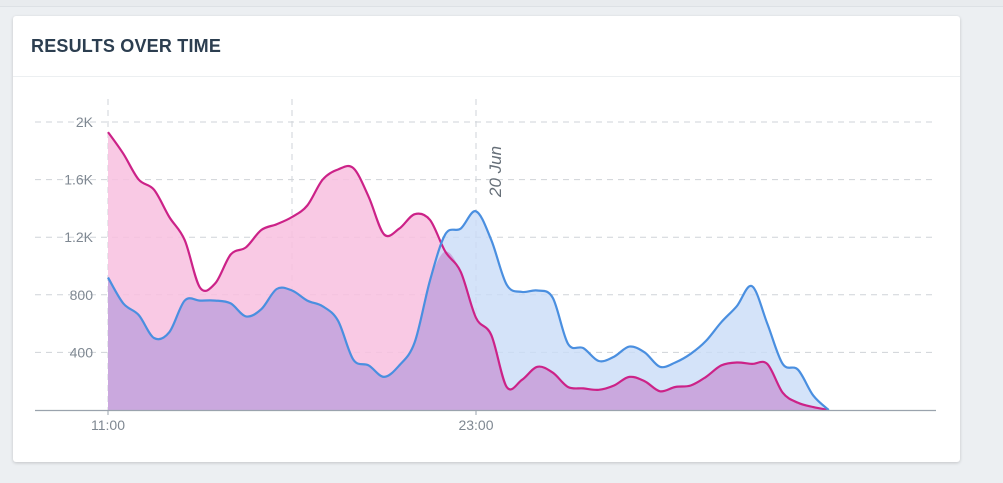 The image size is (1003, 483). What do you see at coordinates (126, 45) in the screenshot?
I see `card-title: RESULTS OVER TIME` at bounding box center [126, 45].